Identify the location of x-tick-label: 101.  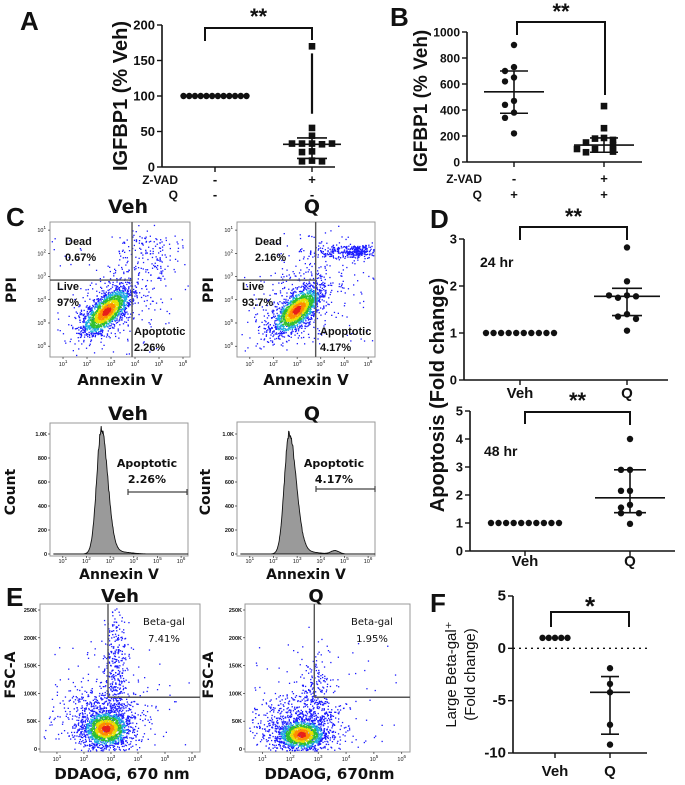
(250, 363).